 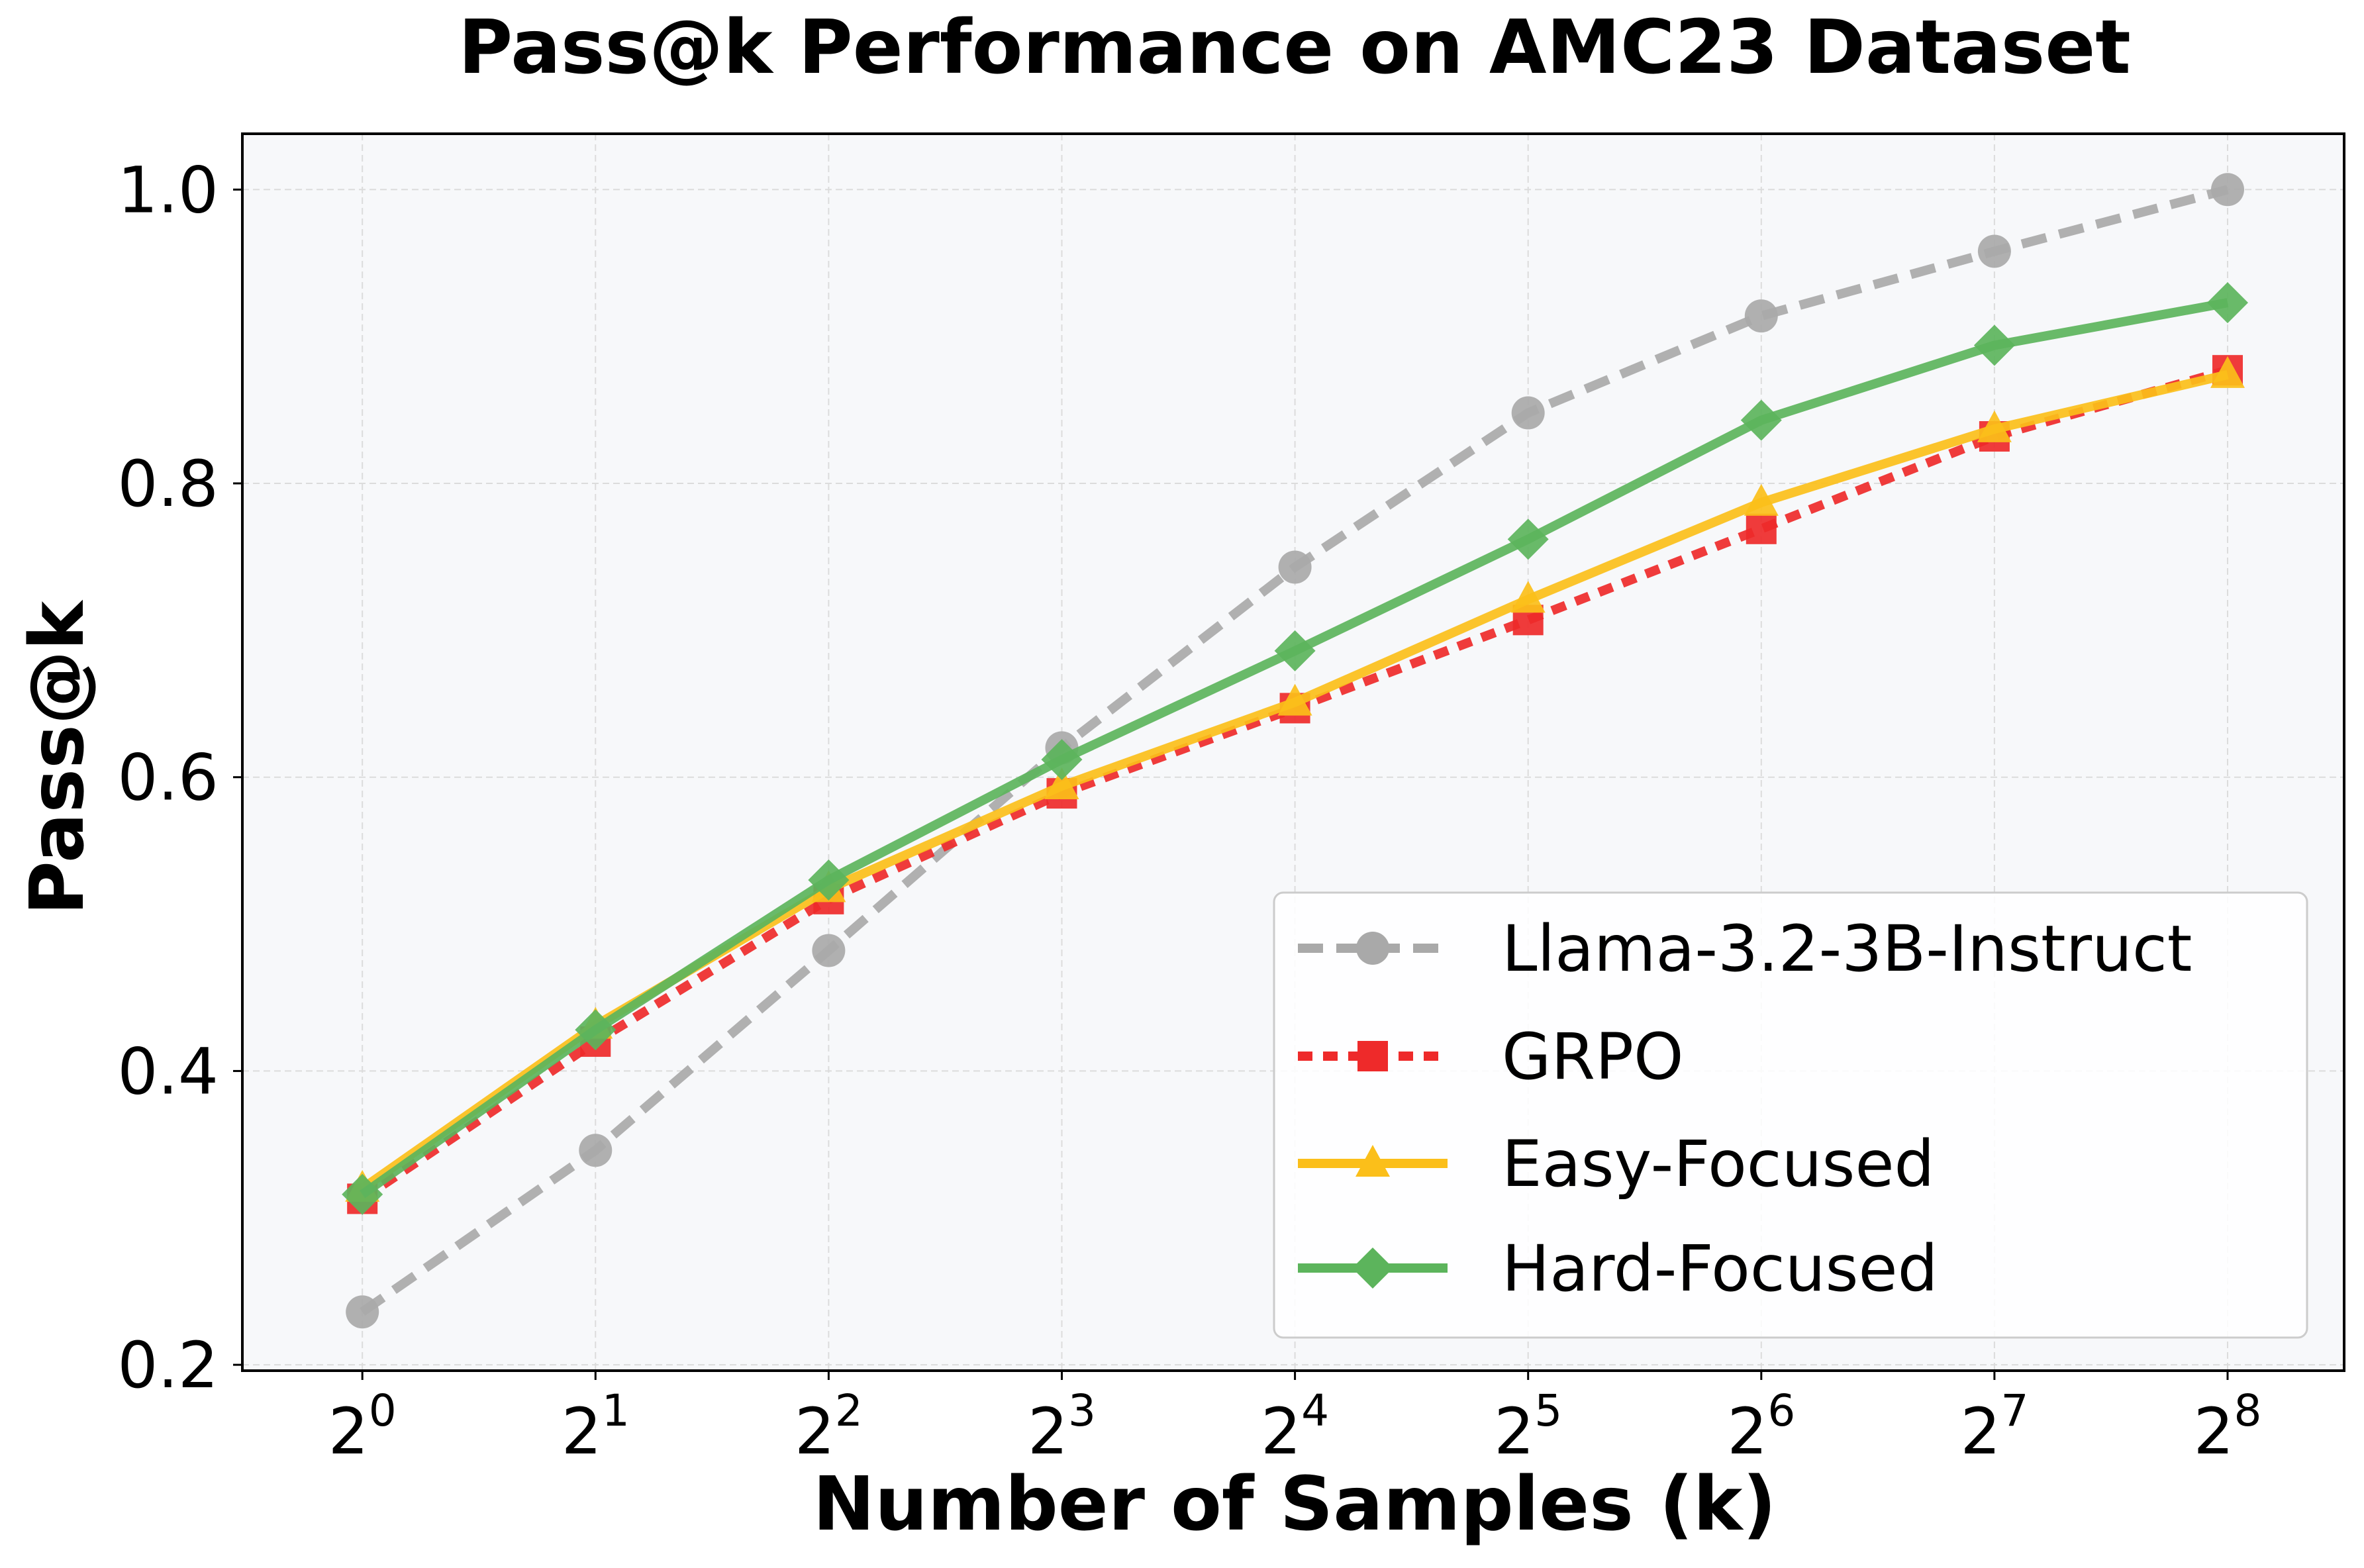 What do you see at coordinates (1720, 1269) in the screenshot?
I see `legend-label: Hard-Focused` at bounding box center [1720, 1269].